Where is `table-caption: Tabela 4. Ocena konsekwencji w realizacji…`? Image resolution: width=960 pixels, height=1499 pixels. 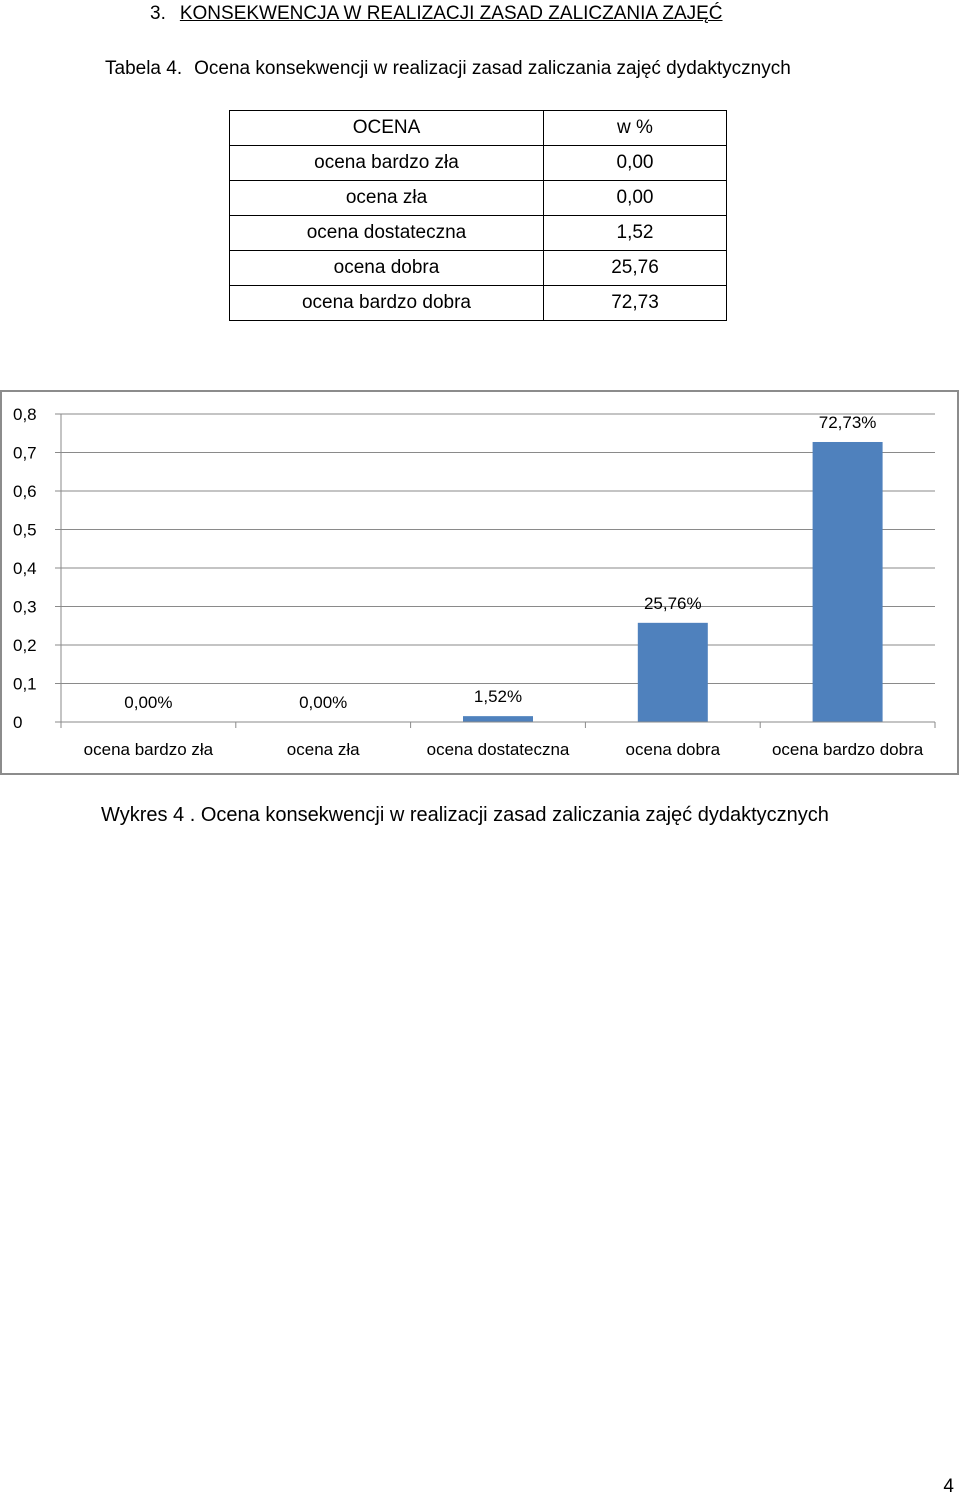
table-caption: Tabela 4. Ocena konsekwencji w realizacji… is located at coordinates (448, 69).